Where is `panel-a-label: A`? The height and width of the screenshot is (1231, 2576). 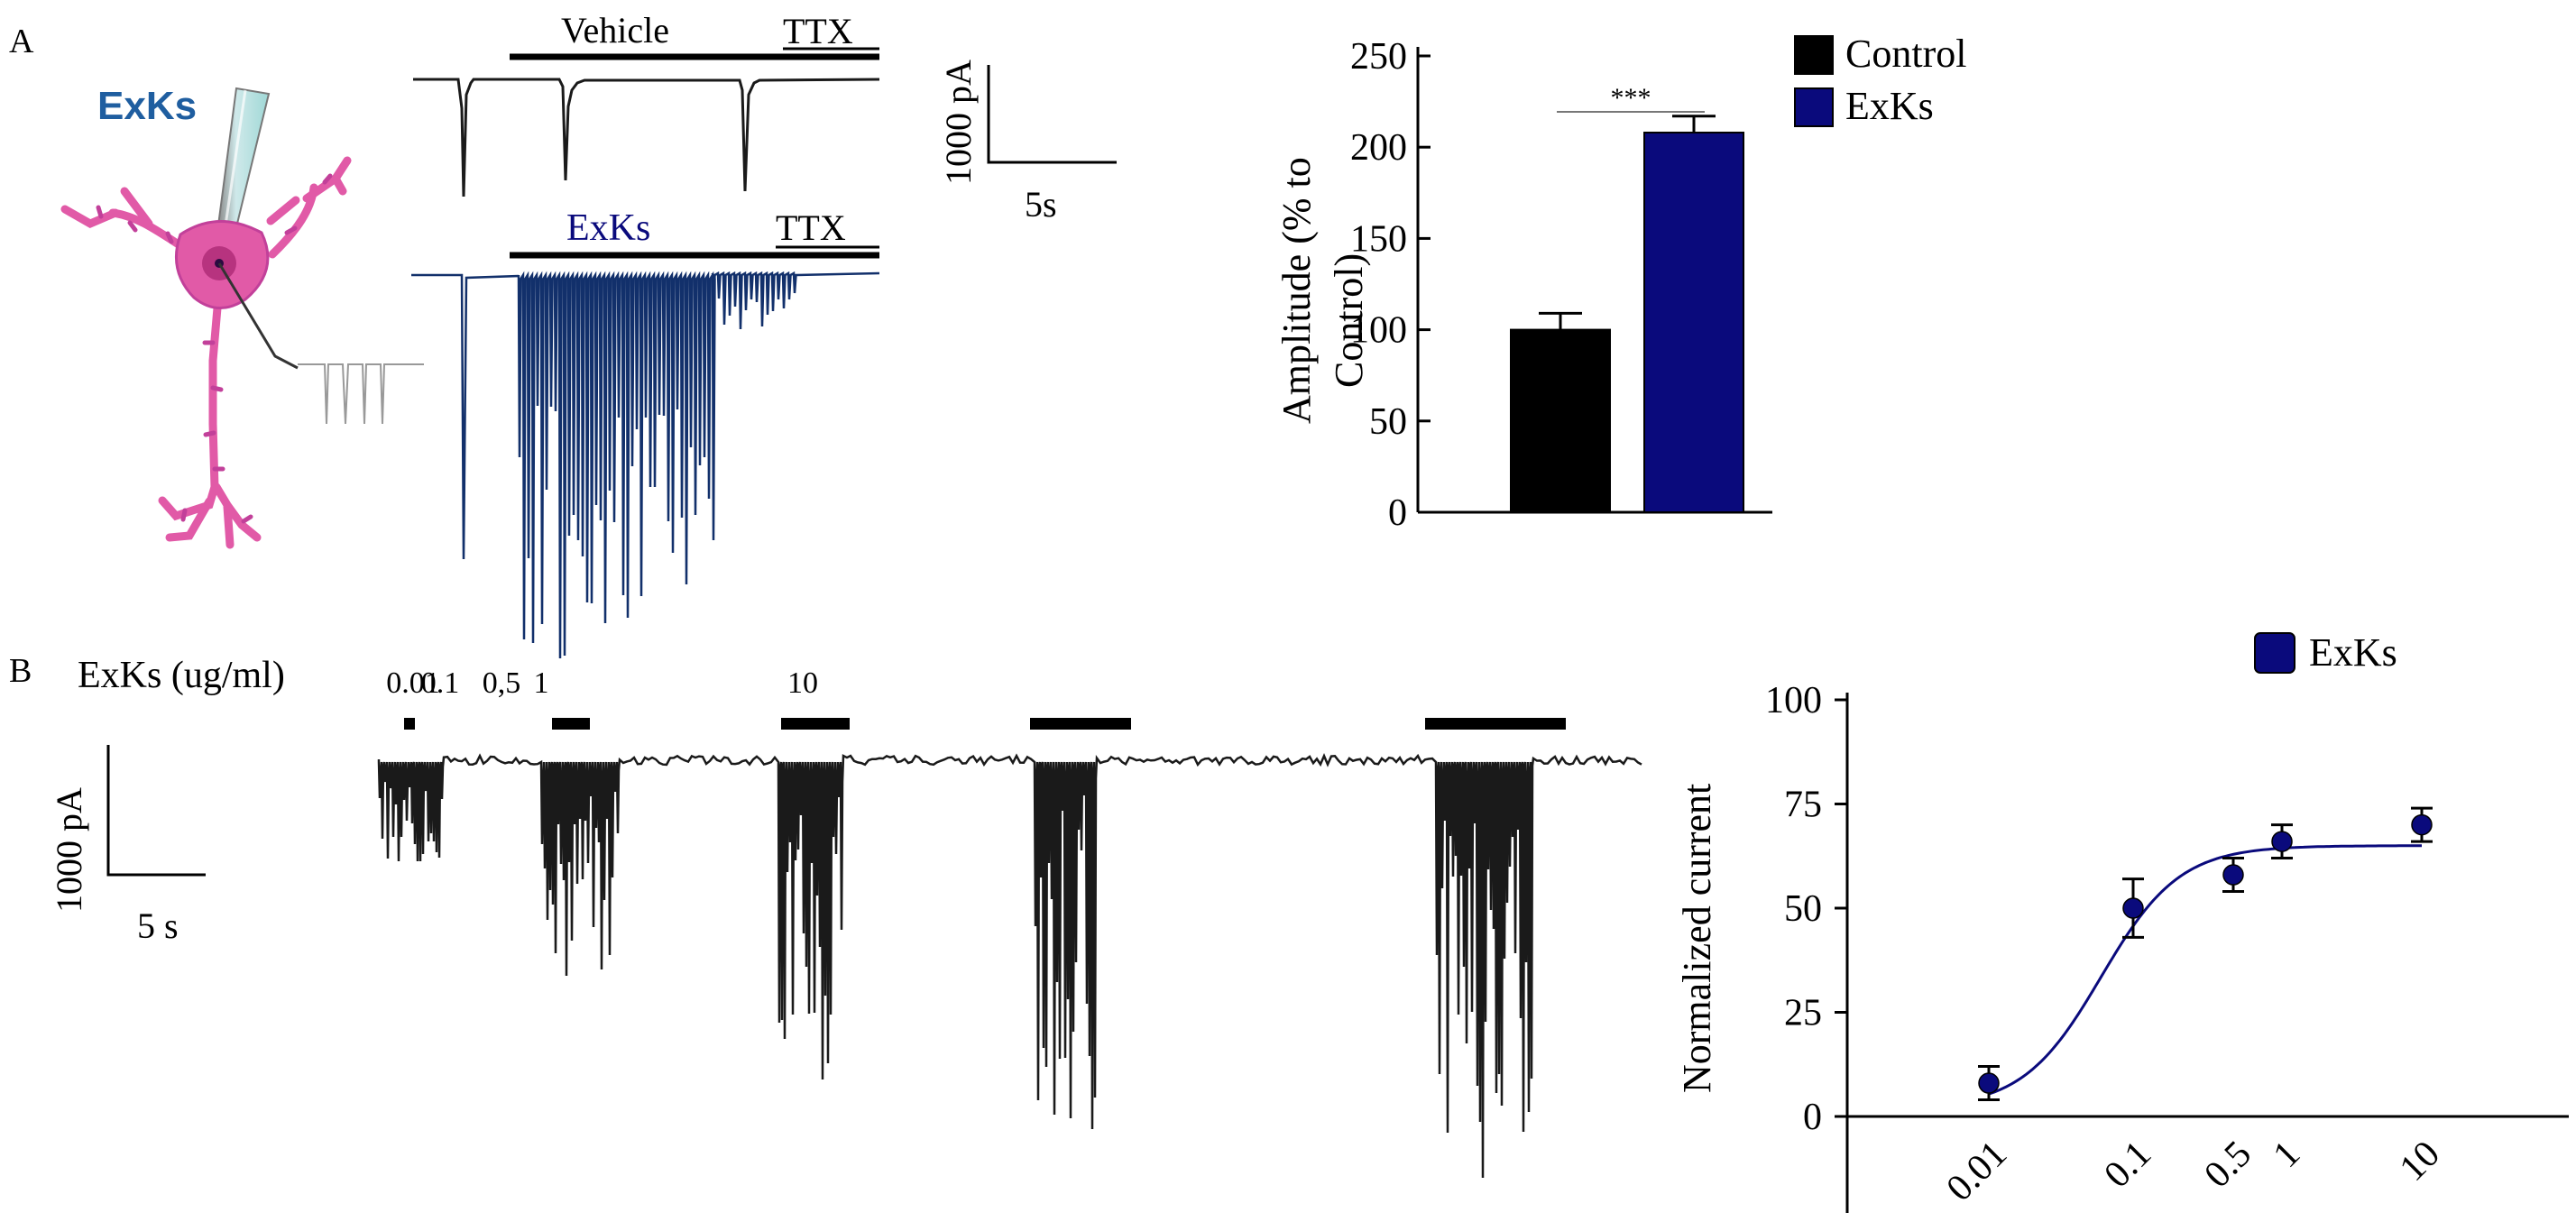
panel-a-label: A is located at coordinates (22, 41).